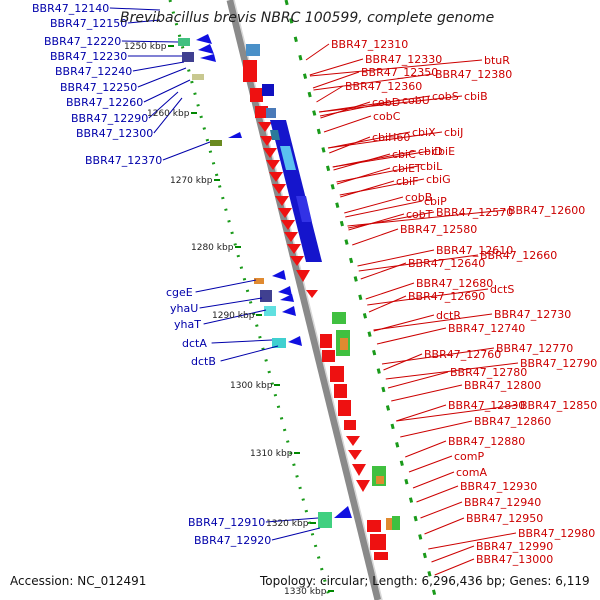  Describe the element at coordinates (476, 96) in the screenshot. I see `gene-label: cbiB` at that location.